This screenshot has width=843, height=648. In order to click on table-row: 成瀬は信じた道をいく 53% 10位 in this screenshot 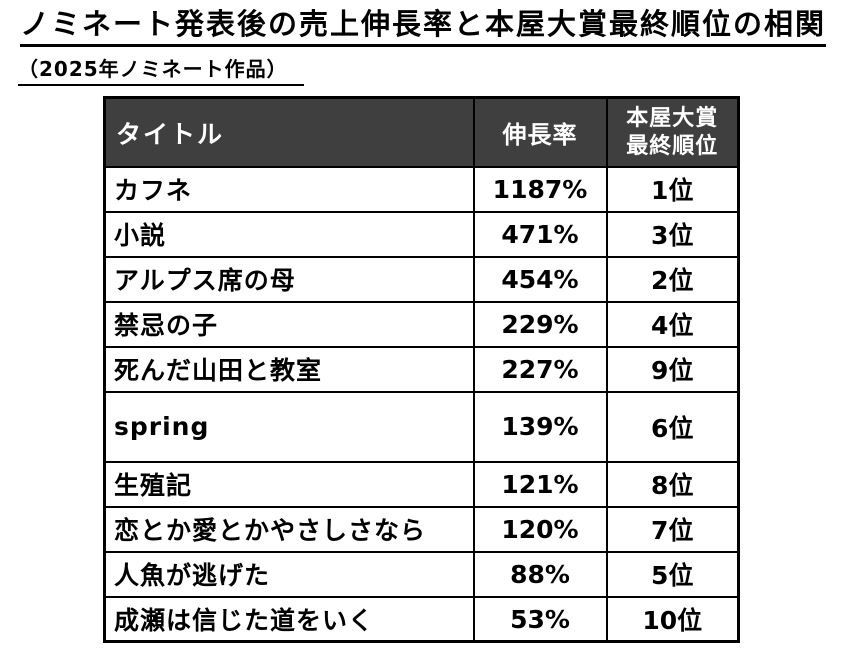, I will do `click(421, 619)`.